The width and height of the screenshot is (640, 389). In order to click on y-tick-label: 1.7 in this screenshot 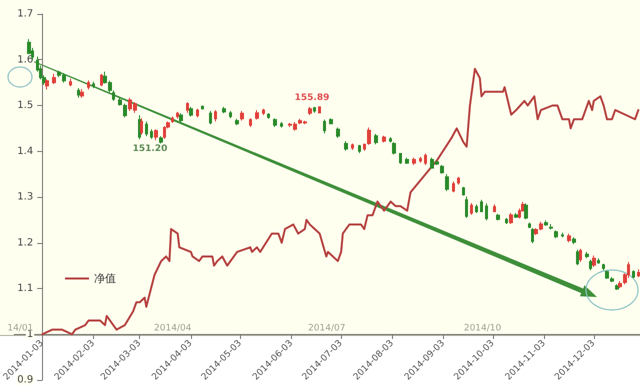, I will do `click(25, 14)`.